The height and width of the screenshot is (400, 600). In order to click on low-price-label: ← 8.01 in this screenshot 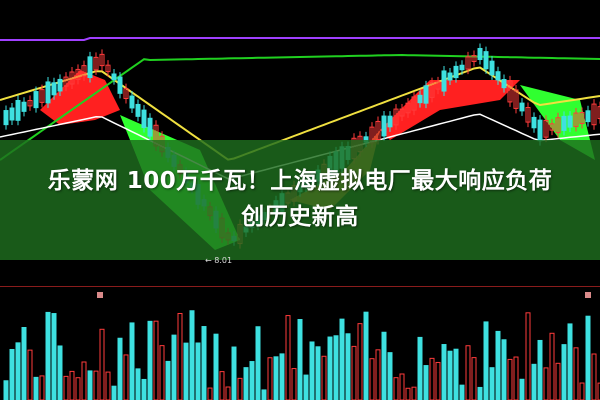, I will do `click(219, 260)`.